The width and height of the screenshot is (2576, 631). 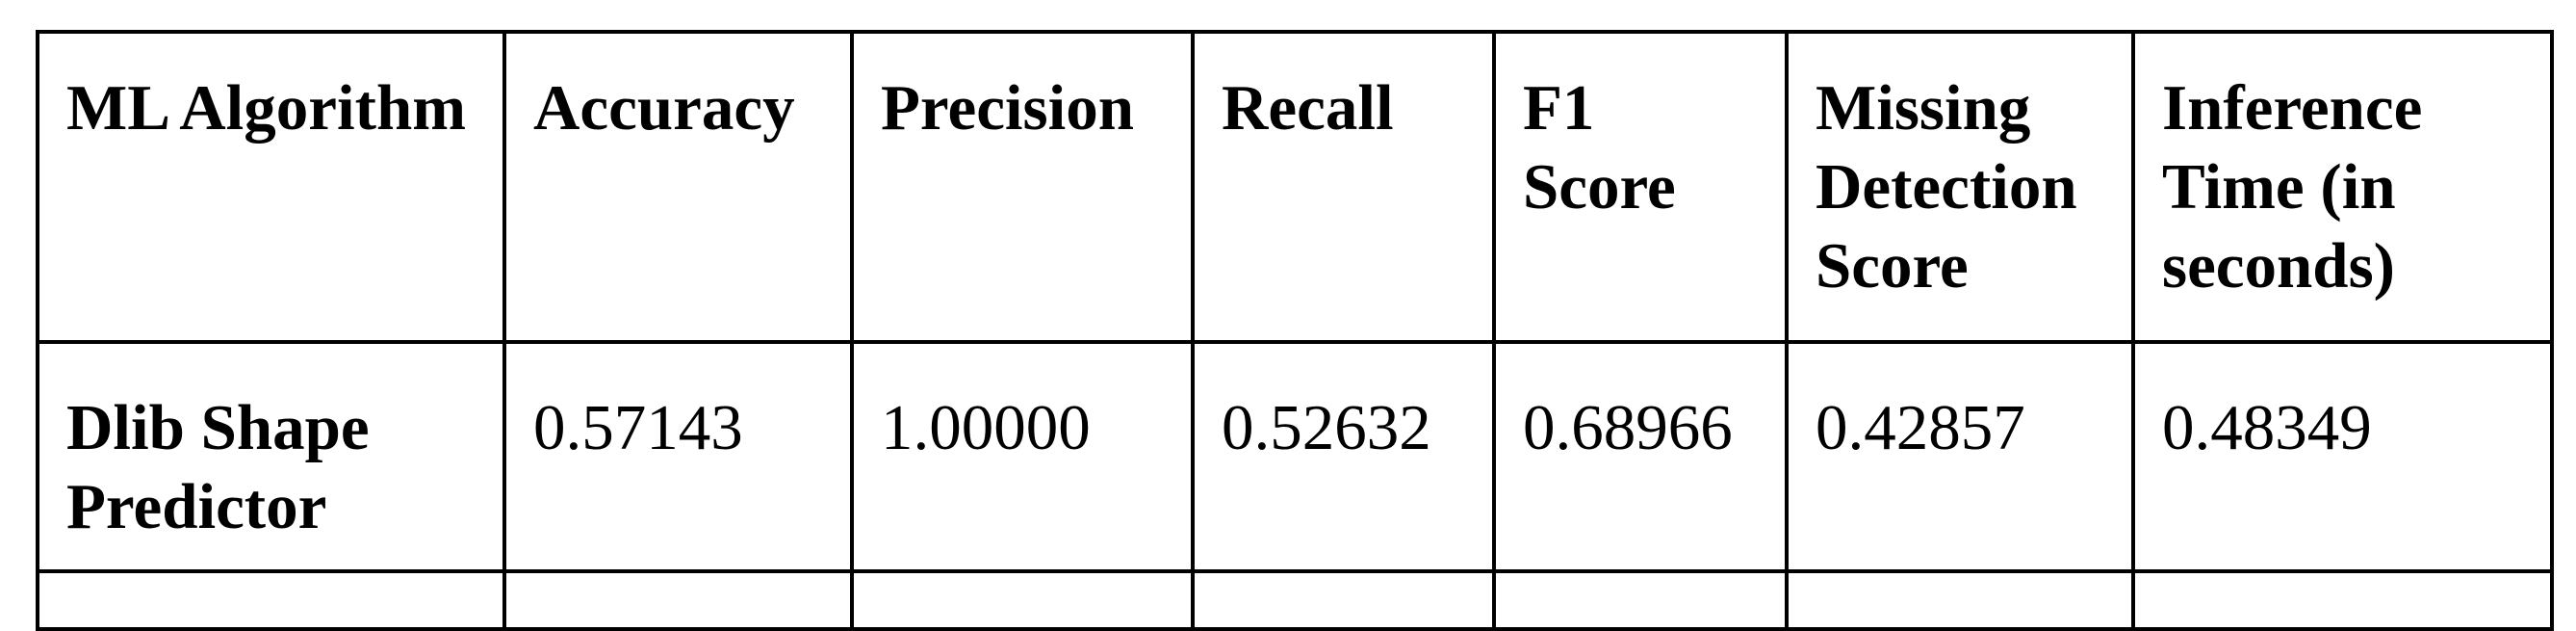 What do you see at coordinates (1960, 456) in the screenshot?
I see `cell-missing-detection-score: 0.42857` at bounding box center [1960, 456].